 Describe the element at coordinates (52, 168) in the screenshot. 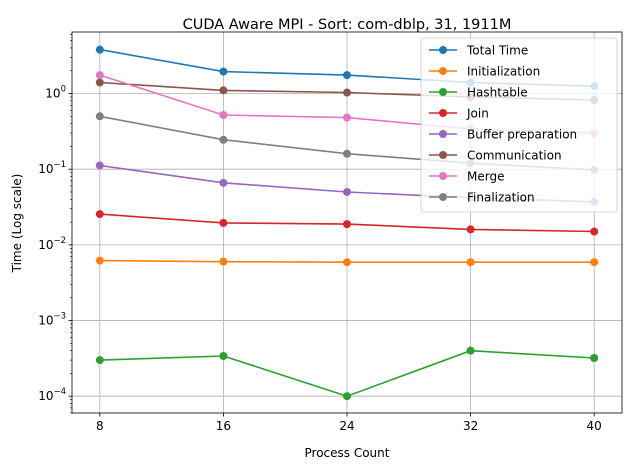

I see `y-tick-label: 10⁻¹` at that location.